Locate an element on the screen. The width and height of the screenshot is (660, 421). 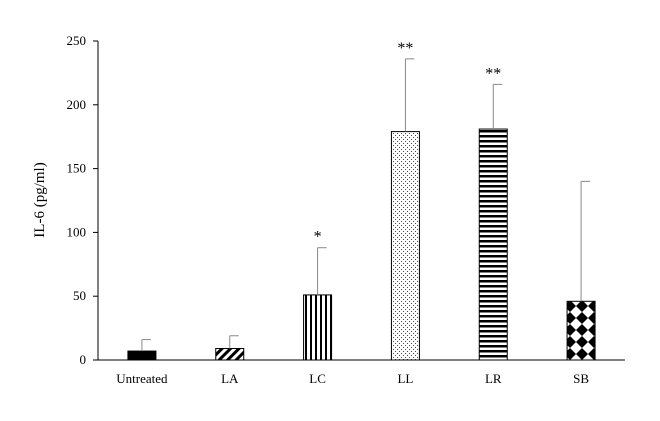
x-tick-label: LR is located at coordinates (493, 378).